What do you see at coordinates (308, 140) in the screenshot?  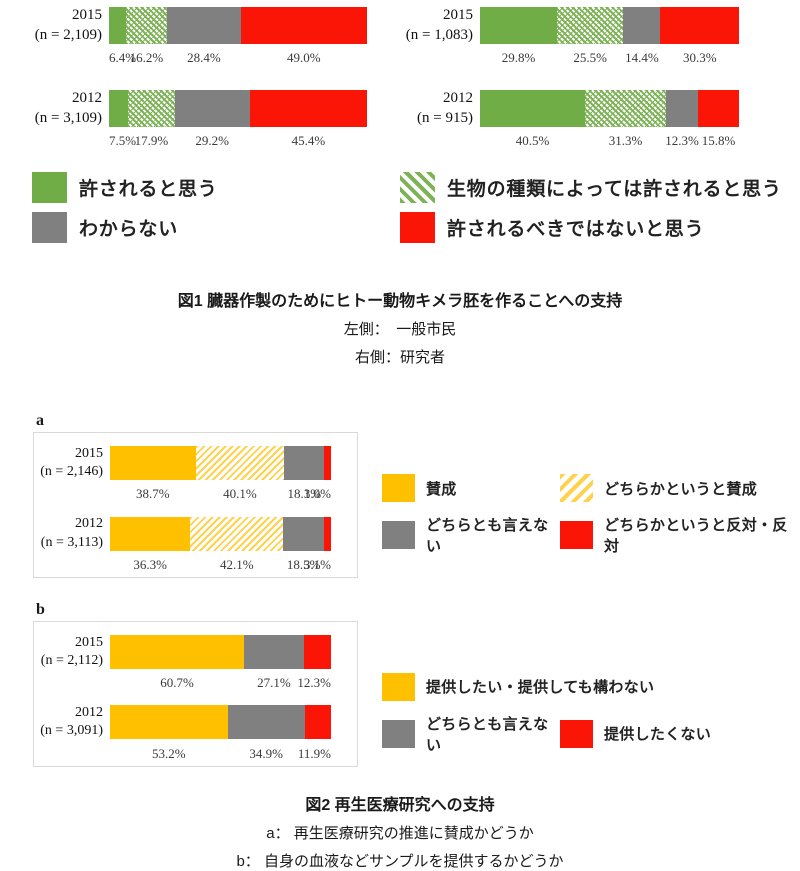 I see `pct-label: 45.4%` at bounding box center [308, 140].